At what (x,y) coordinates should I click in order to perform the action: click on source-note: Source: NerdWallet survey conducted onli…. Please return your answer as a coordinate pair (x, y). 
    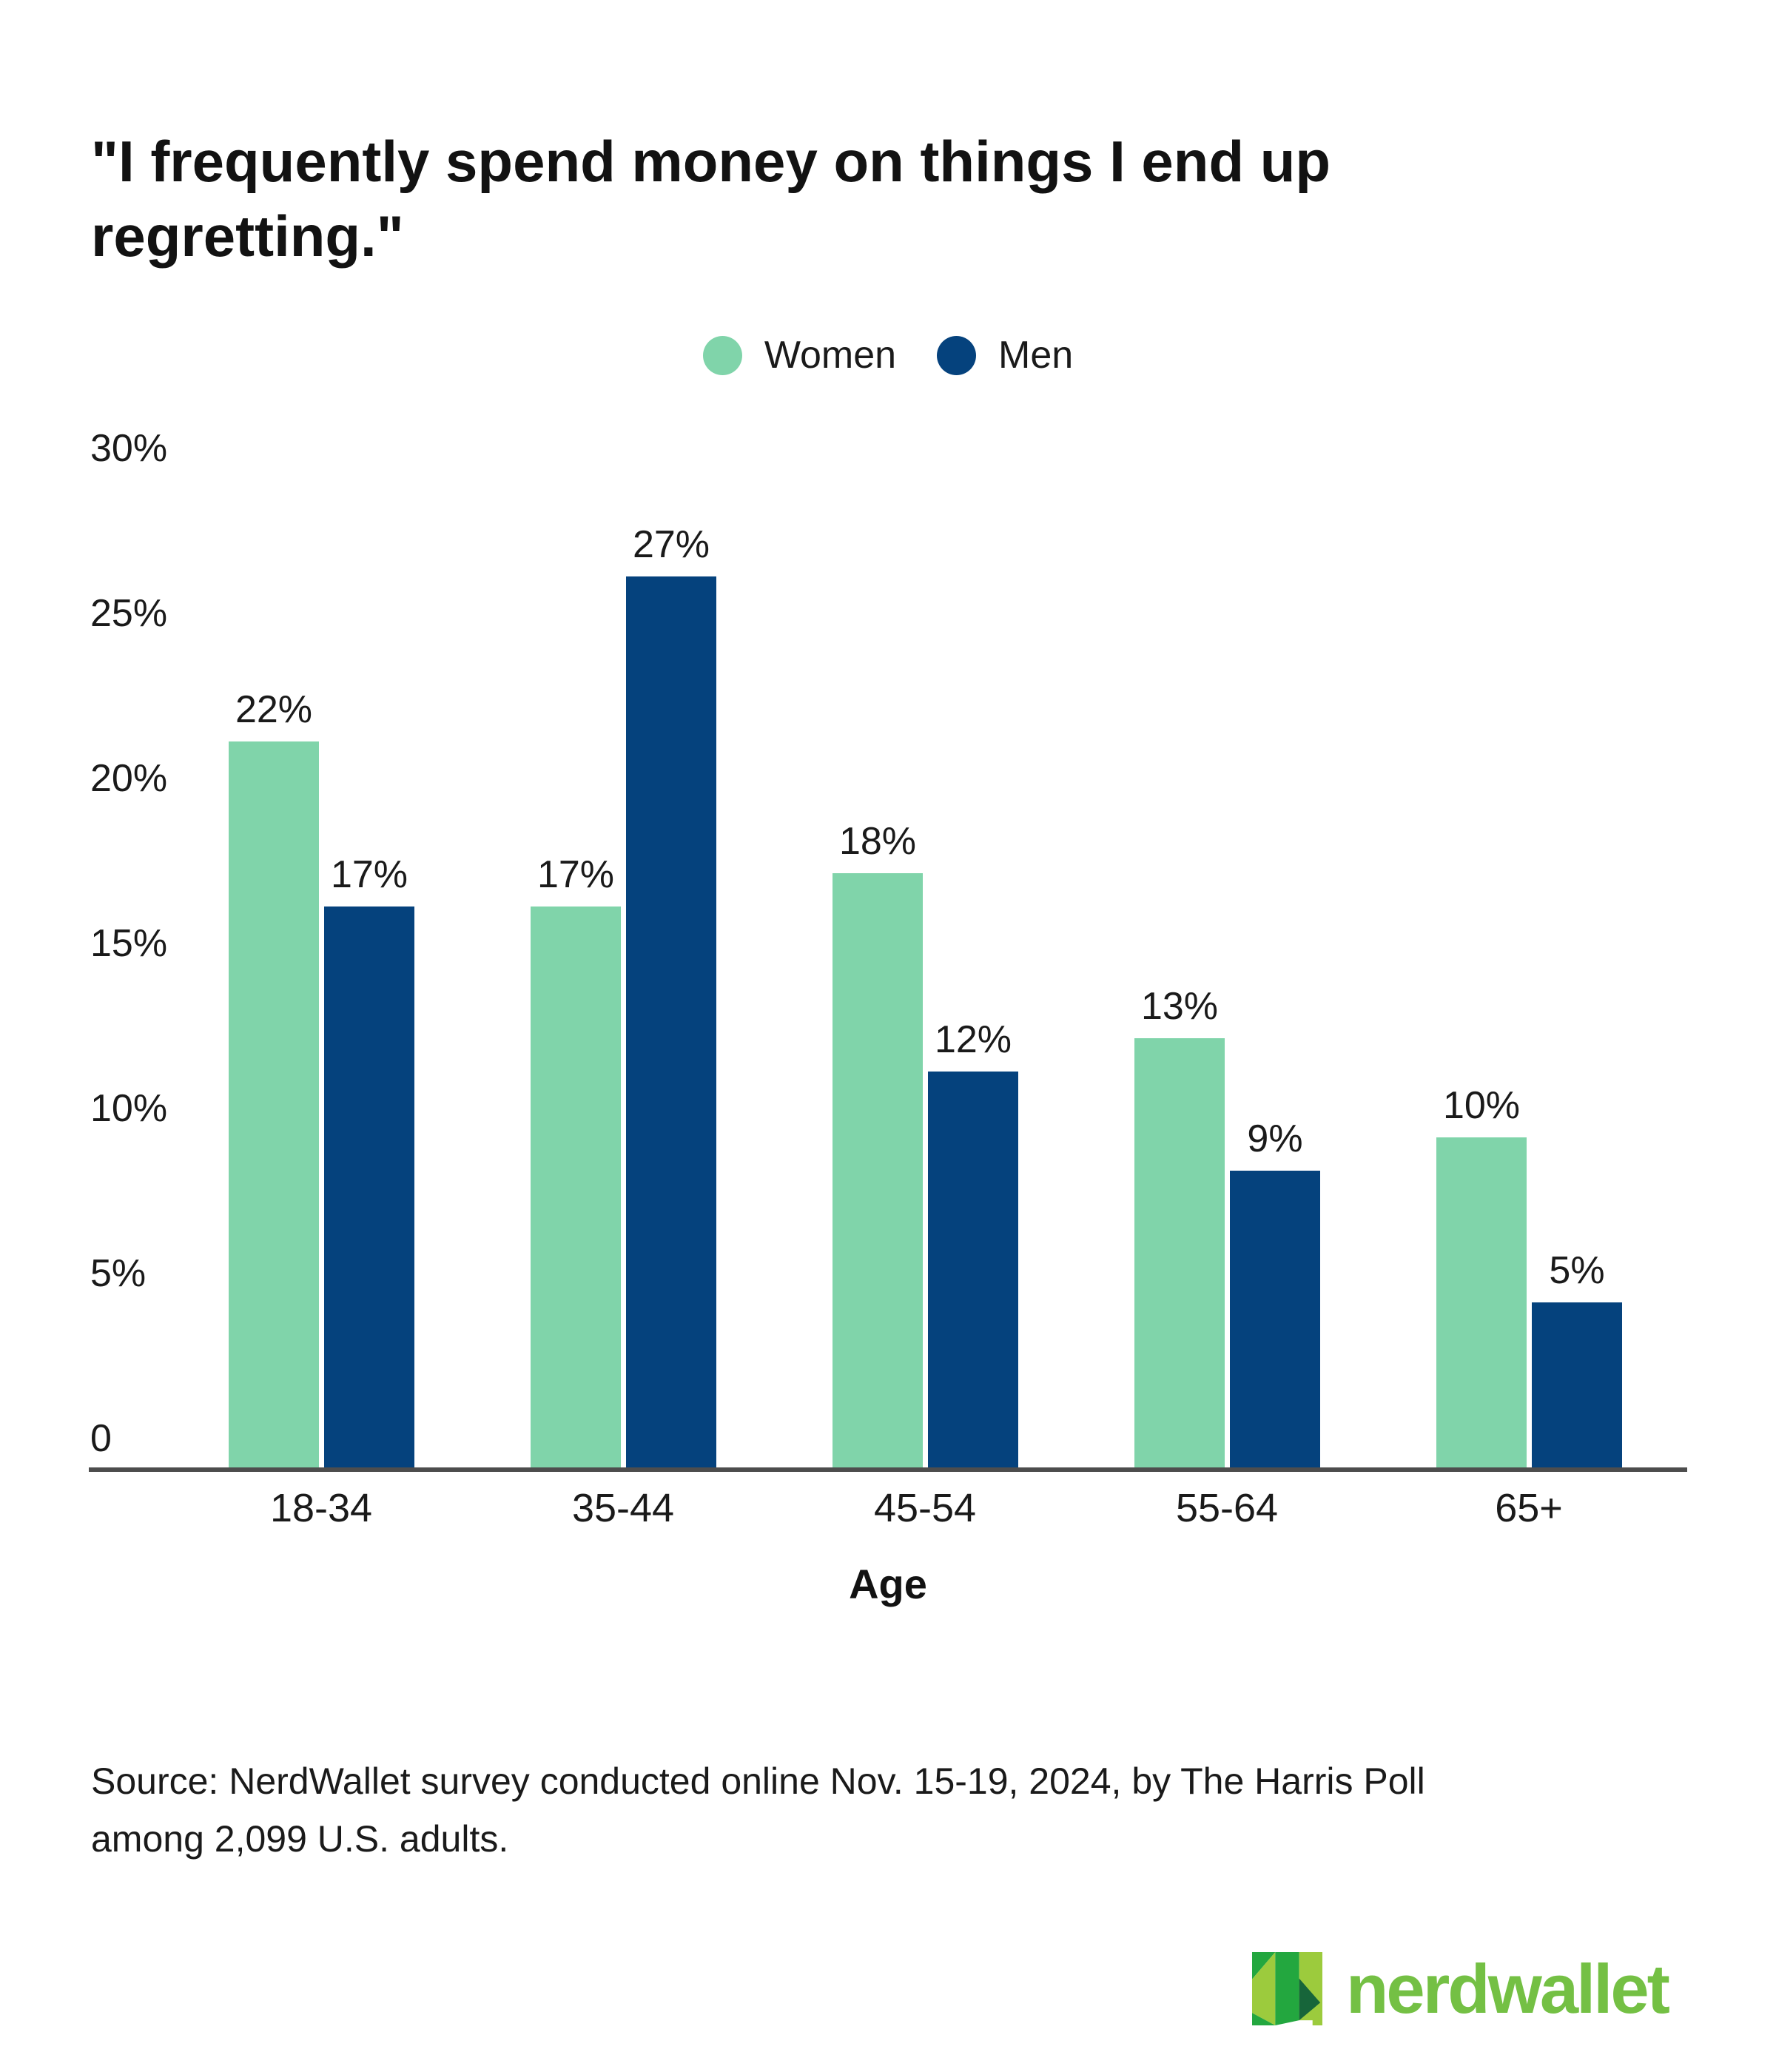
    Looking at the image, I should click on (897, 1810).